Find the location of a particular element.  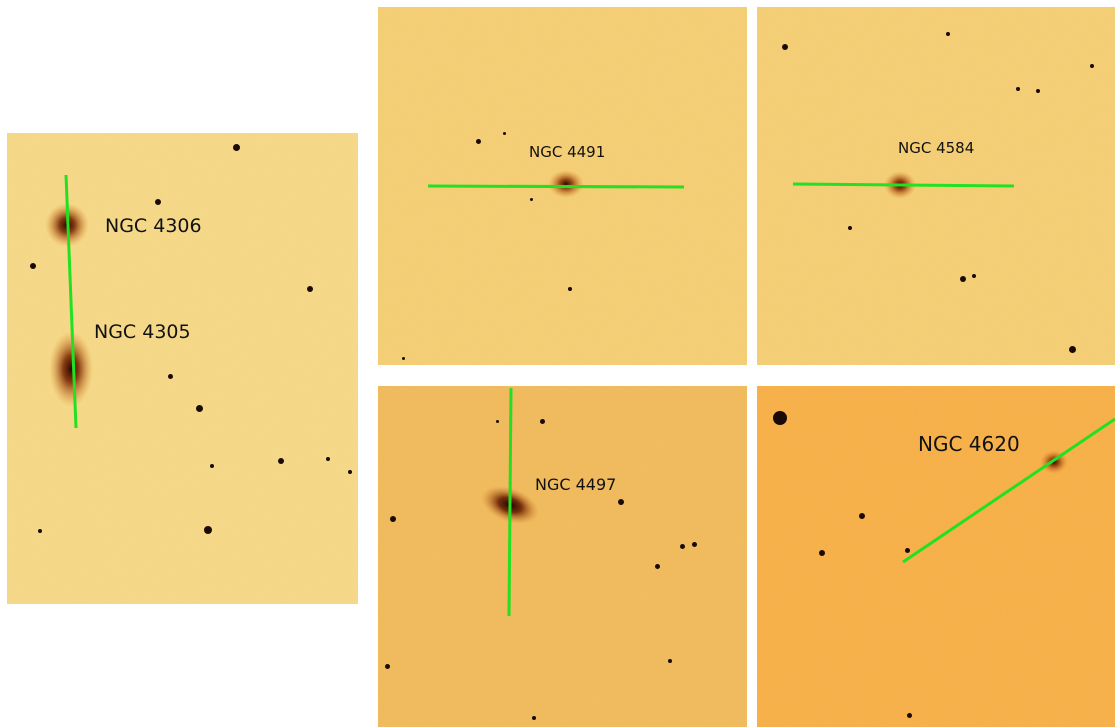

galaxy-ngc4620 is located at coordinates (1054, 462).